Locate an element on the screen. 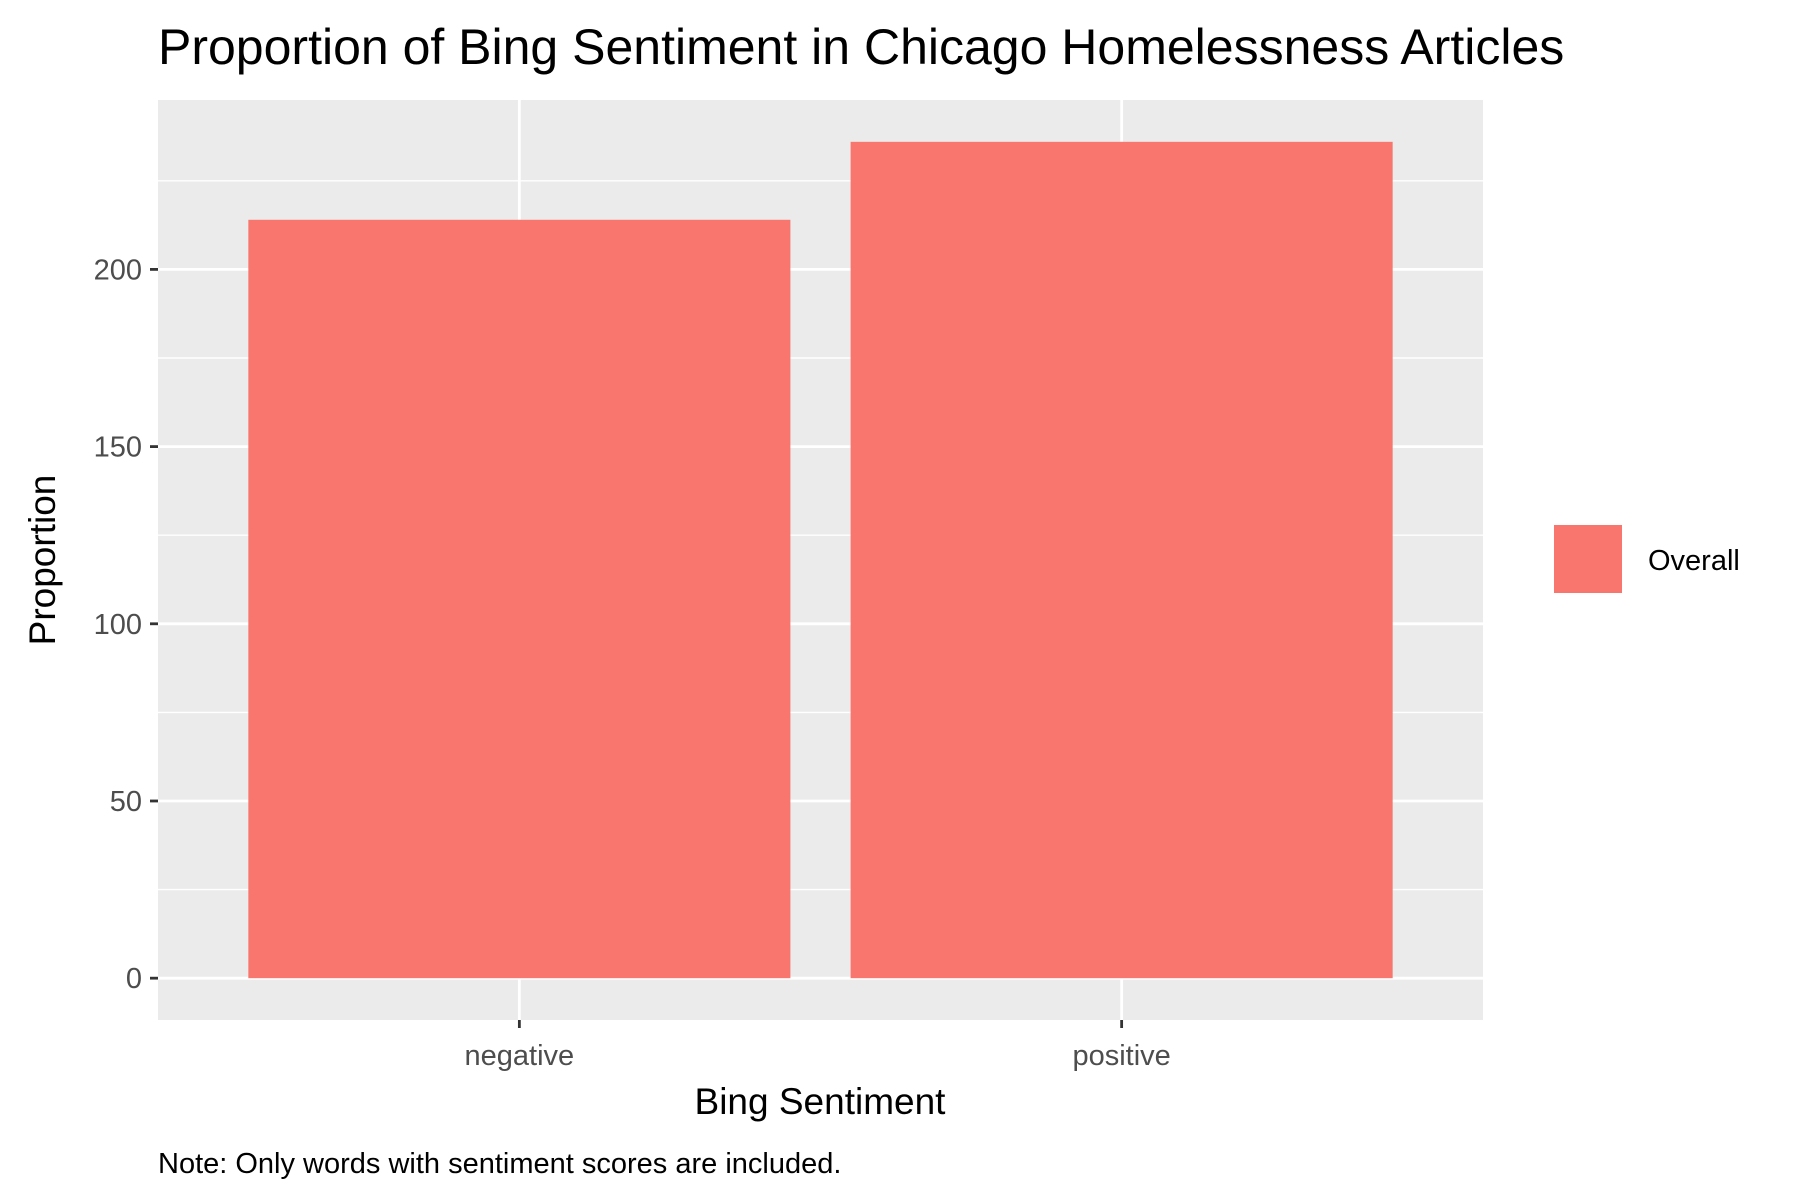  x-axis-title: Bing Sentiment is located at coordinates (821, 1101).